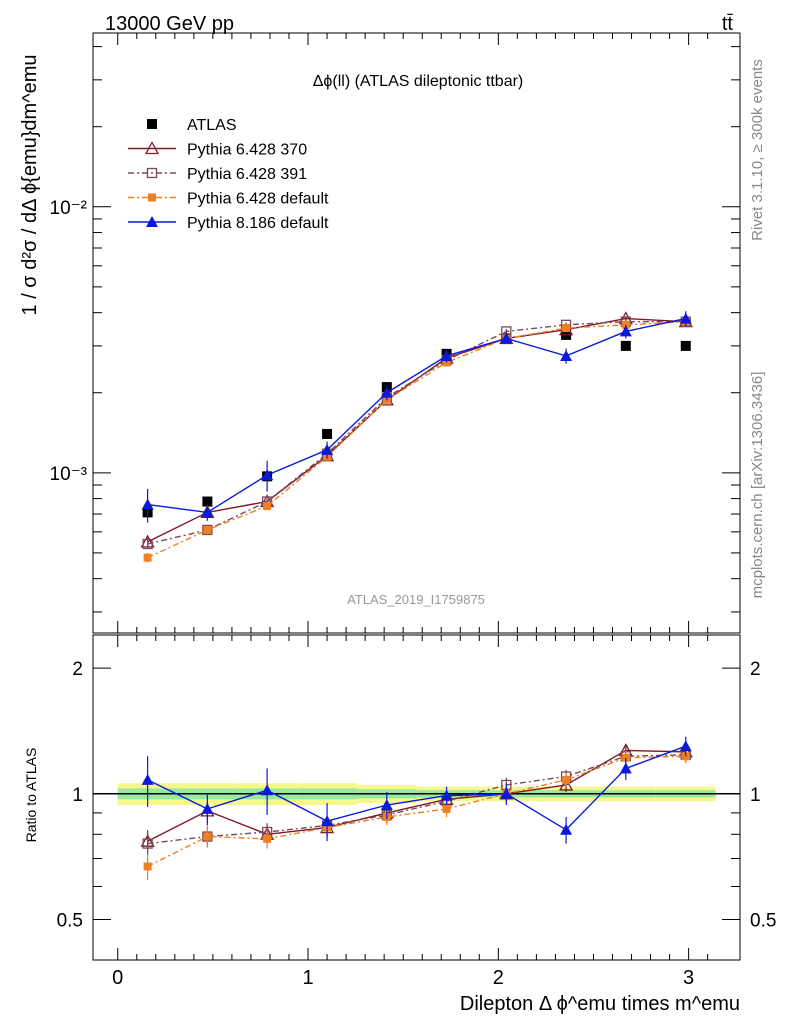 This screenshot has height=1024, width=786. What do you see at coordinates (416, 599) in the screenshot?
I see `analysis-id: ATLAS_2019_I1759875` at bounding box center [416, 599].